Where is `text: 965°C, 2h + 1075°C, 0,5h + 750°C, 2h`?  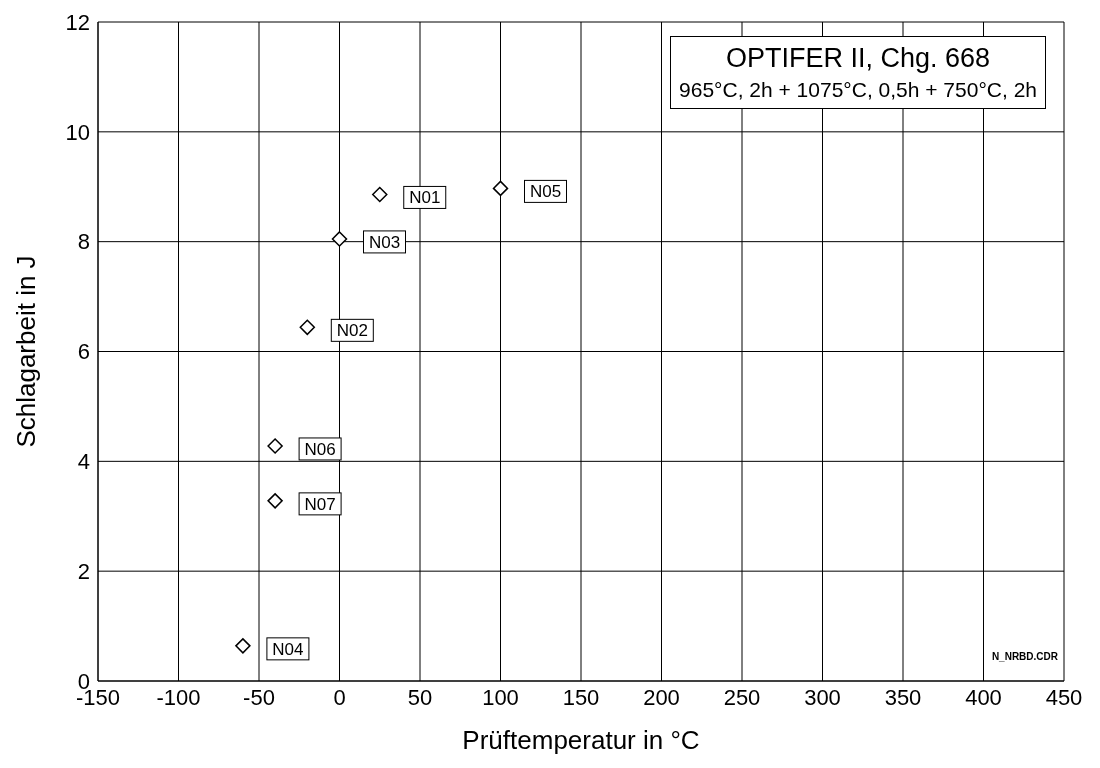
text: 965°C, 2h + 1075°C, 0,5h + 750°C, 2h is located at coordinates (858, 90).